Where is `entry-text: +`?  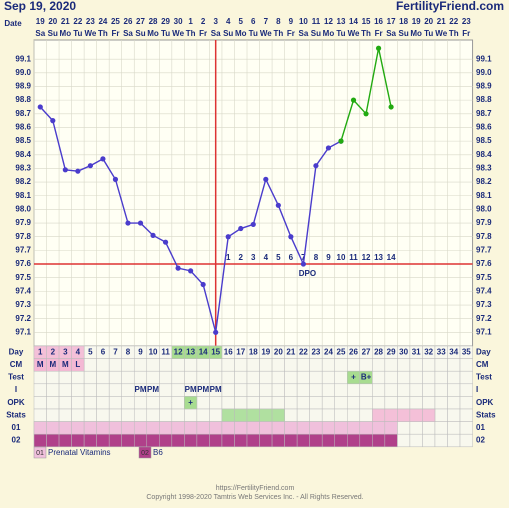 entry-text: + is located at coordinates (353, 377).